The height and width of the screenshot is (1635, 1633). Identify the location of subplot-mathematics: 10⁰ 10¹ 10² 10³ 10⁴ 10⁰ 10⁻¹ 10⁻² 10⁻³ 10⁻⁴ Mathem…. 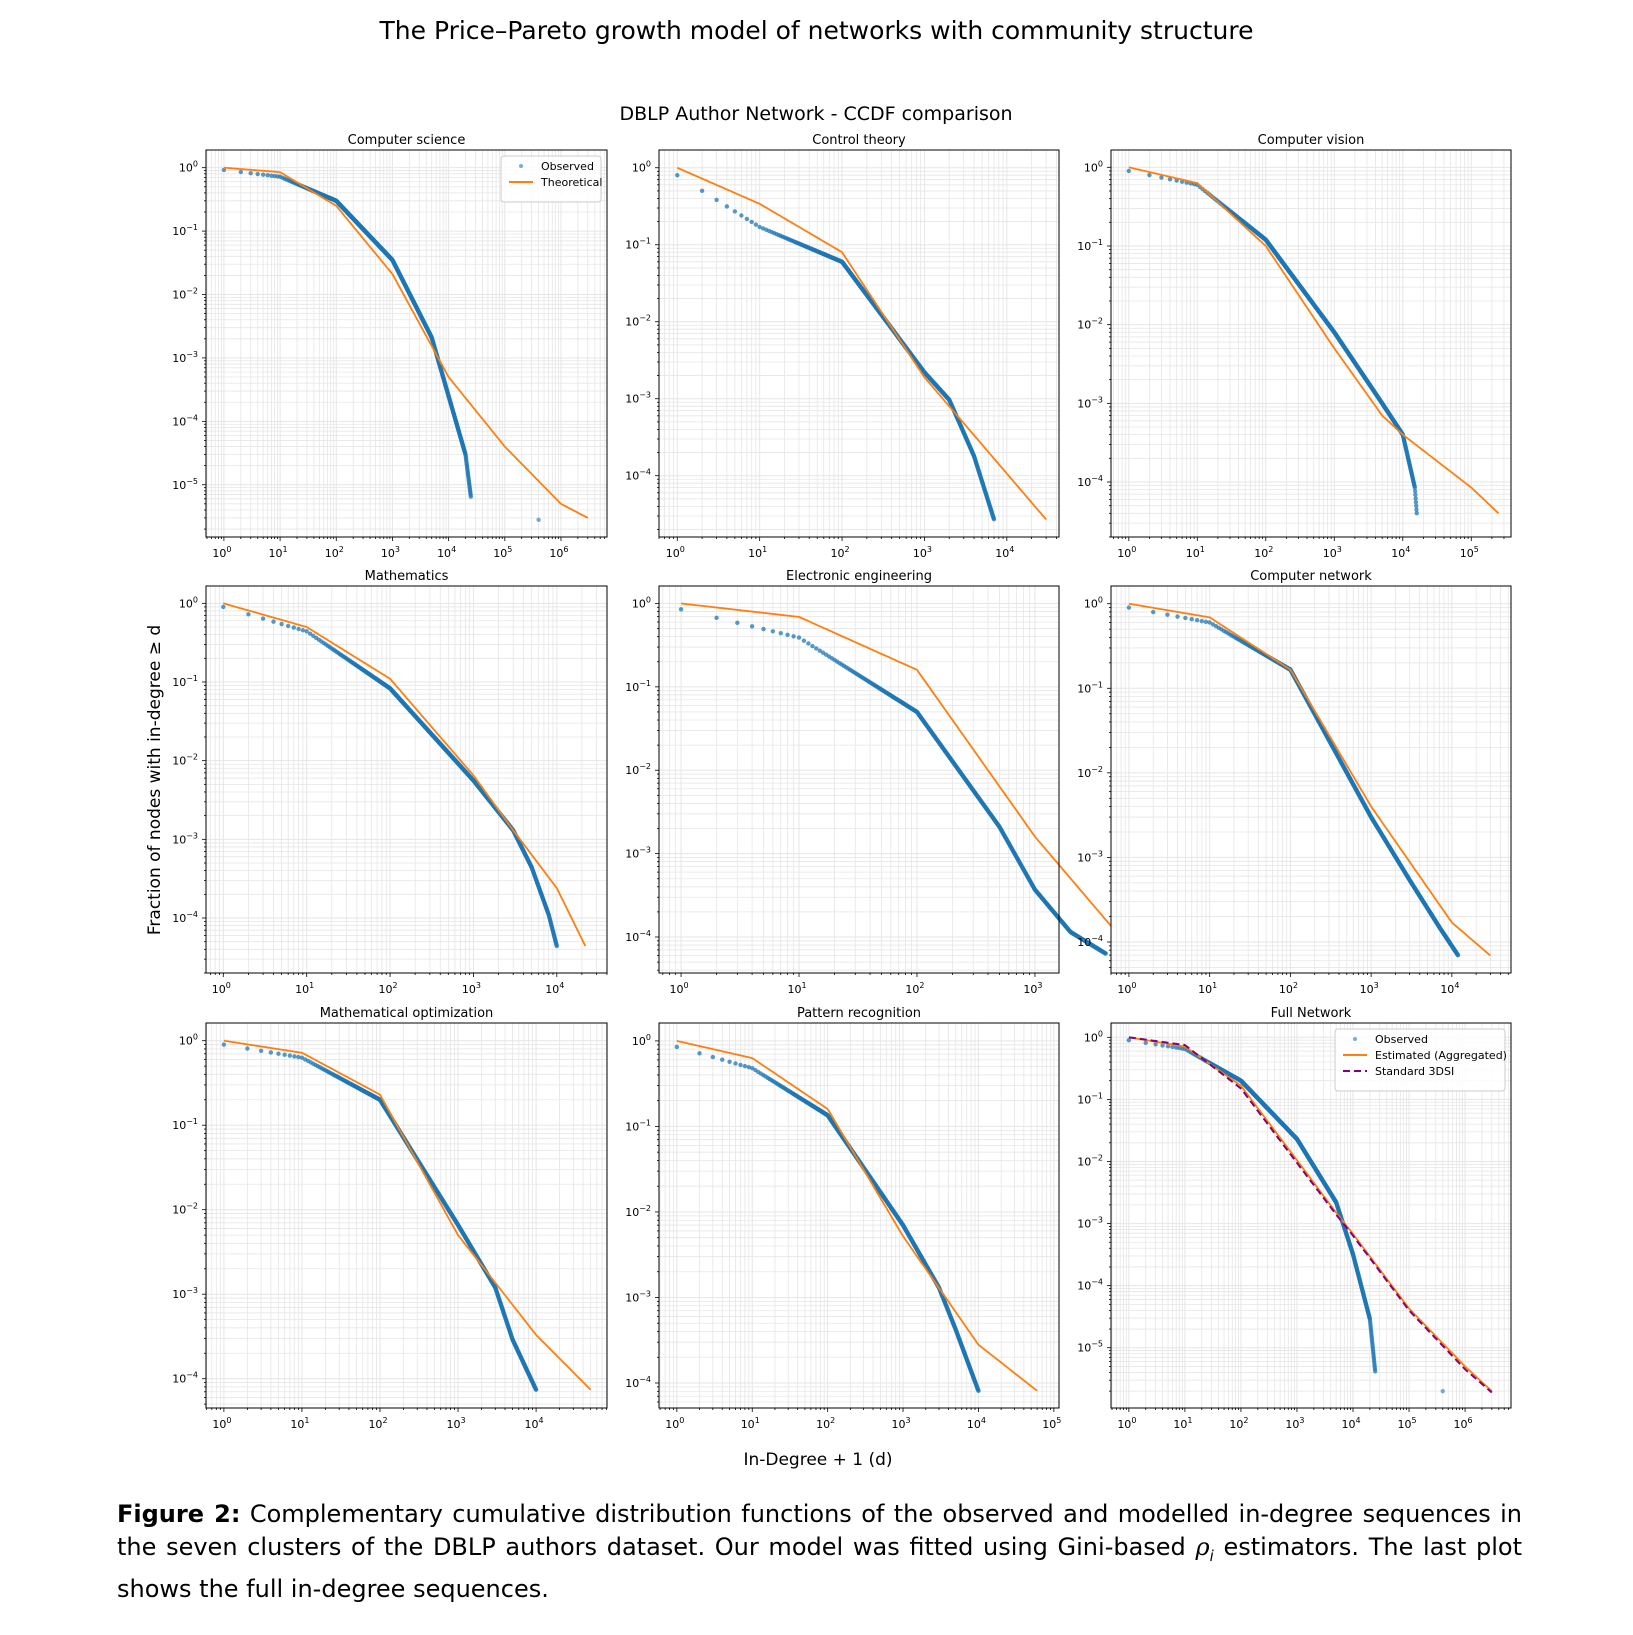
(390, 782).